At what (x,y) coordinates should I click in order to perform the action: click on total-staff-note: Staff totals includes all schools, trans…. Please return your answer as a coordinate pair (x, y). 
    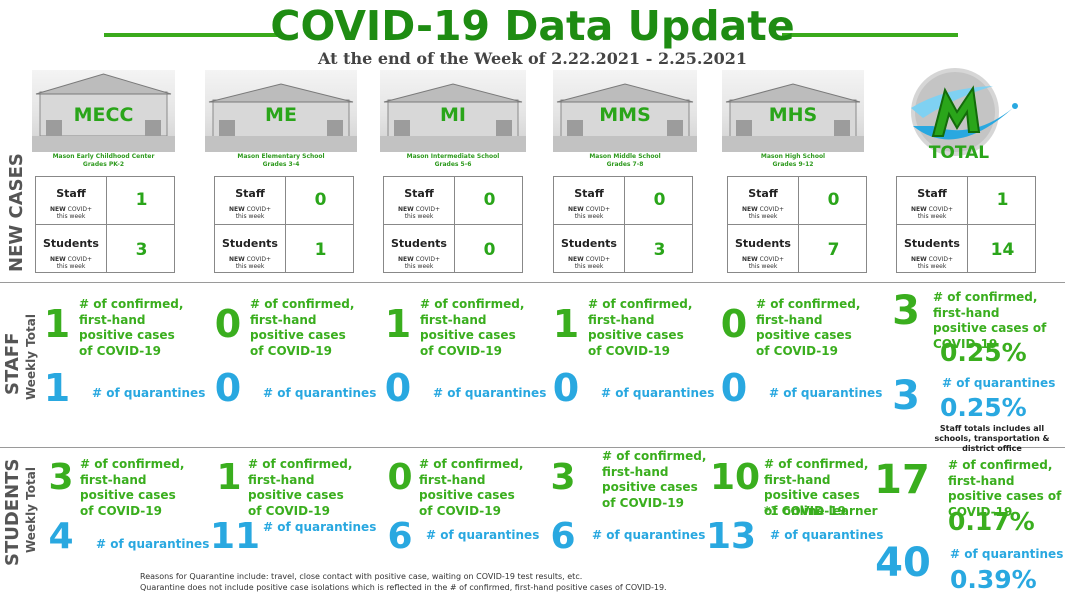
    Looking at the image, I should click on (992, 438).